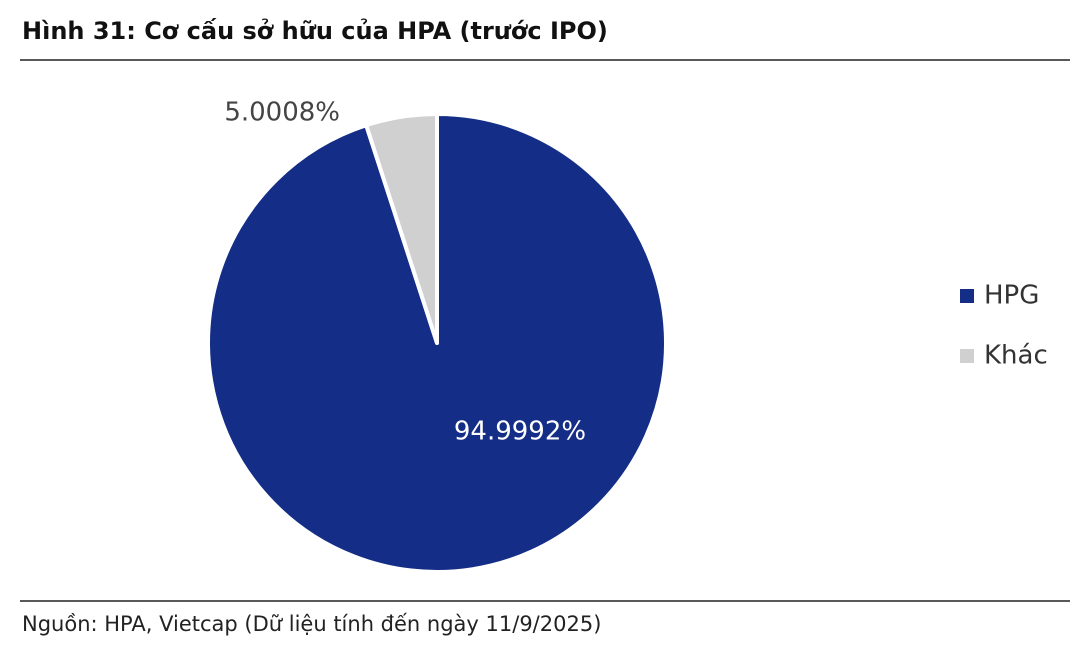 This screenshot has width=1070, height=652. Describe the element at coordinates (282, 113) in the screenshot. I see `data-label: 5.0008%` at that location.